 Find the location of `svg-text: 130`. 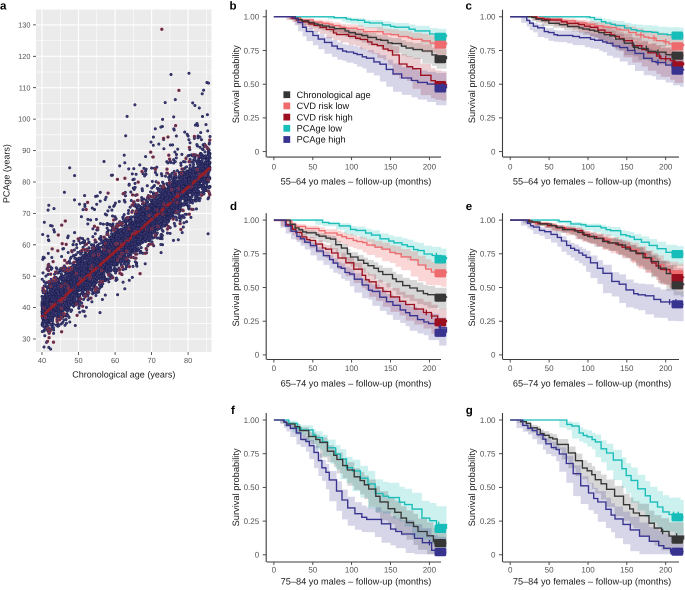

svg-text: 130 is located at coordinates (24, 25).